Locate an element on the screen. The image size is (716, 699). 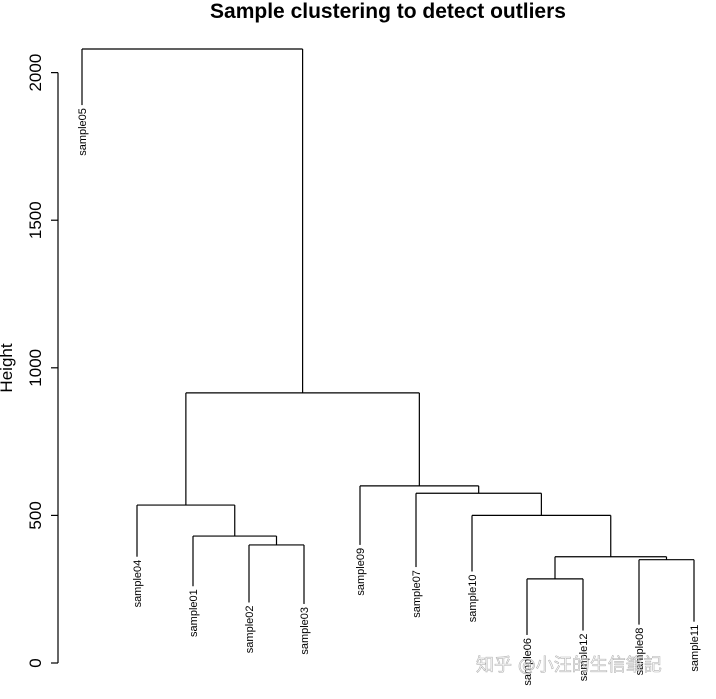
leaf-label-sample06: sample06 is located at coordinates (528, 662).